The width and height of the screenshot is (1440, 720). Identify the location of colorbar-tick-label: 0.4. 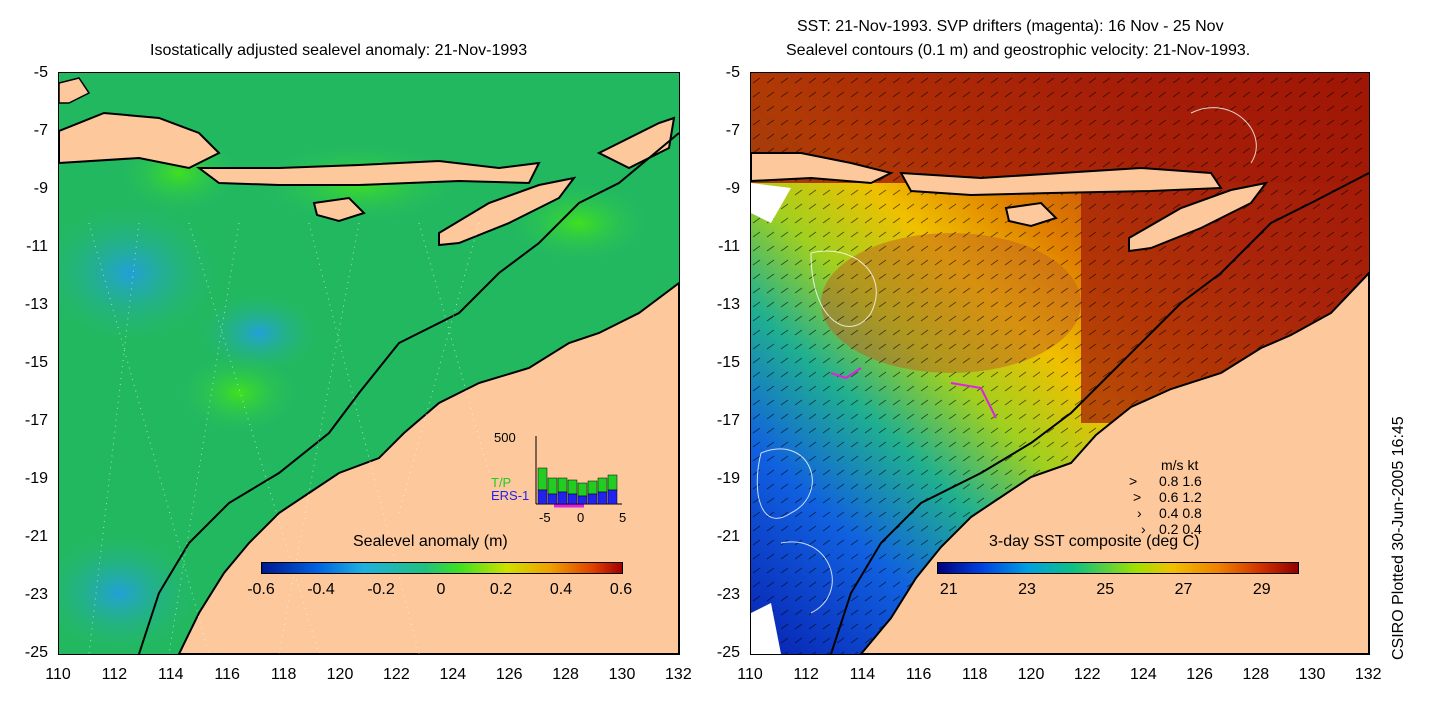
(561, 589).